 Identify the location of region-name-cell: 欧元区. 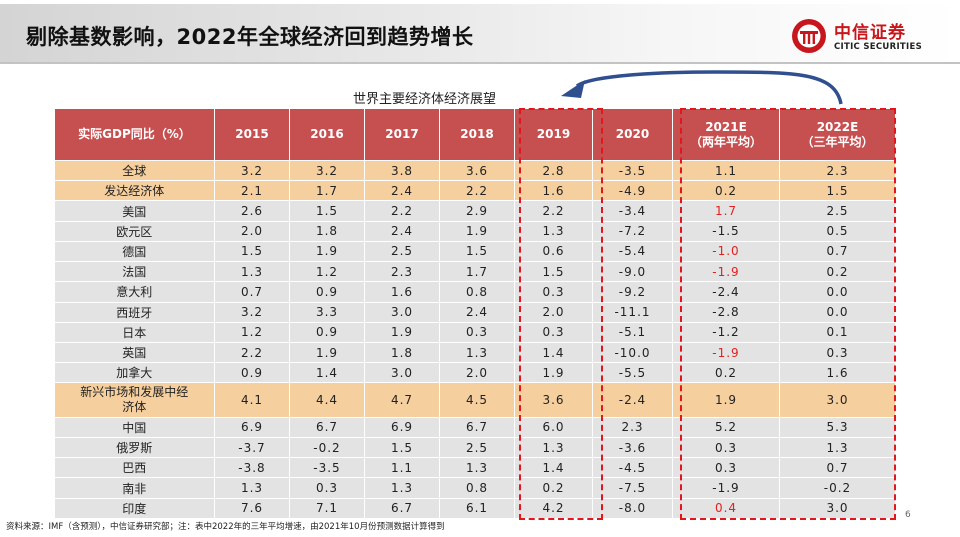
(134, 231).